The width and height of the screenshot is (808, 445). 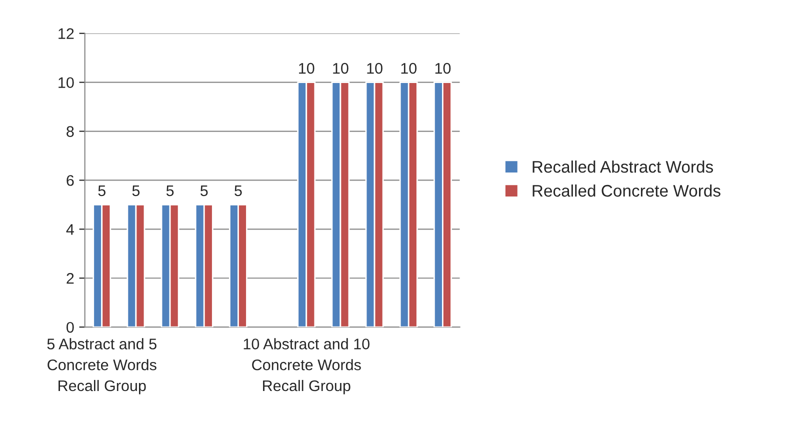 What do you see at coordinates (70, 327) in the screenshot?
I see `y-tick-label: 0` at bounding box center [70, 327].